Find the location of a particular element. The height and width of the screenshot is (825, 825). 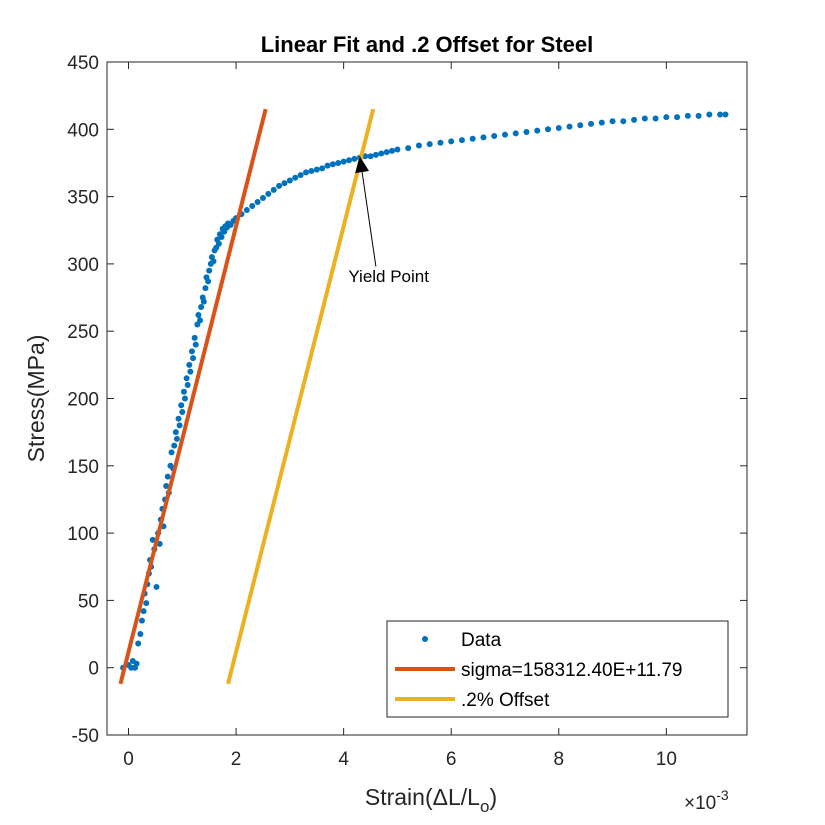

y-tick-label: 150 is located at coordinates (83, 467).